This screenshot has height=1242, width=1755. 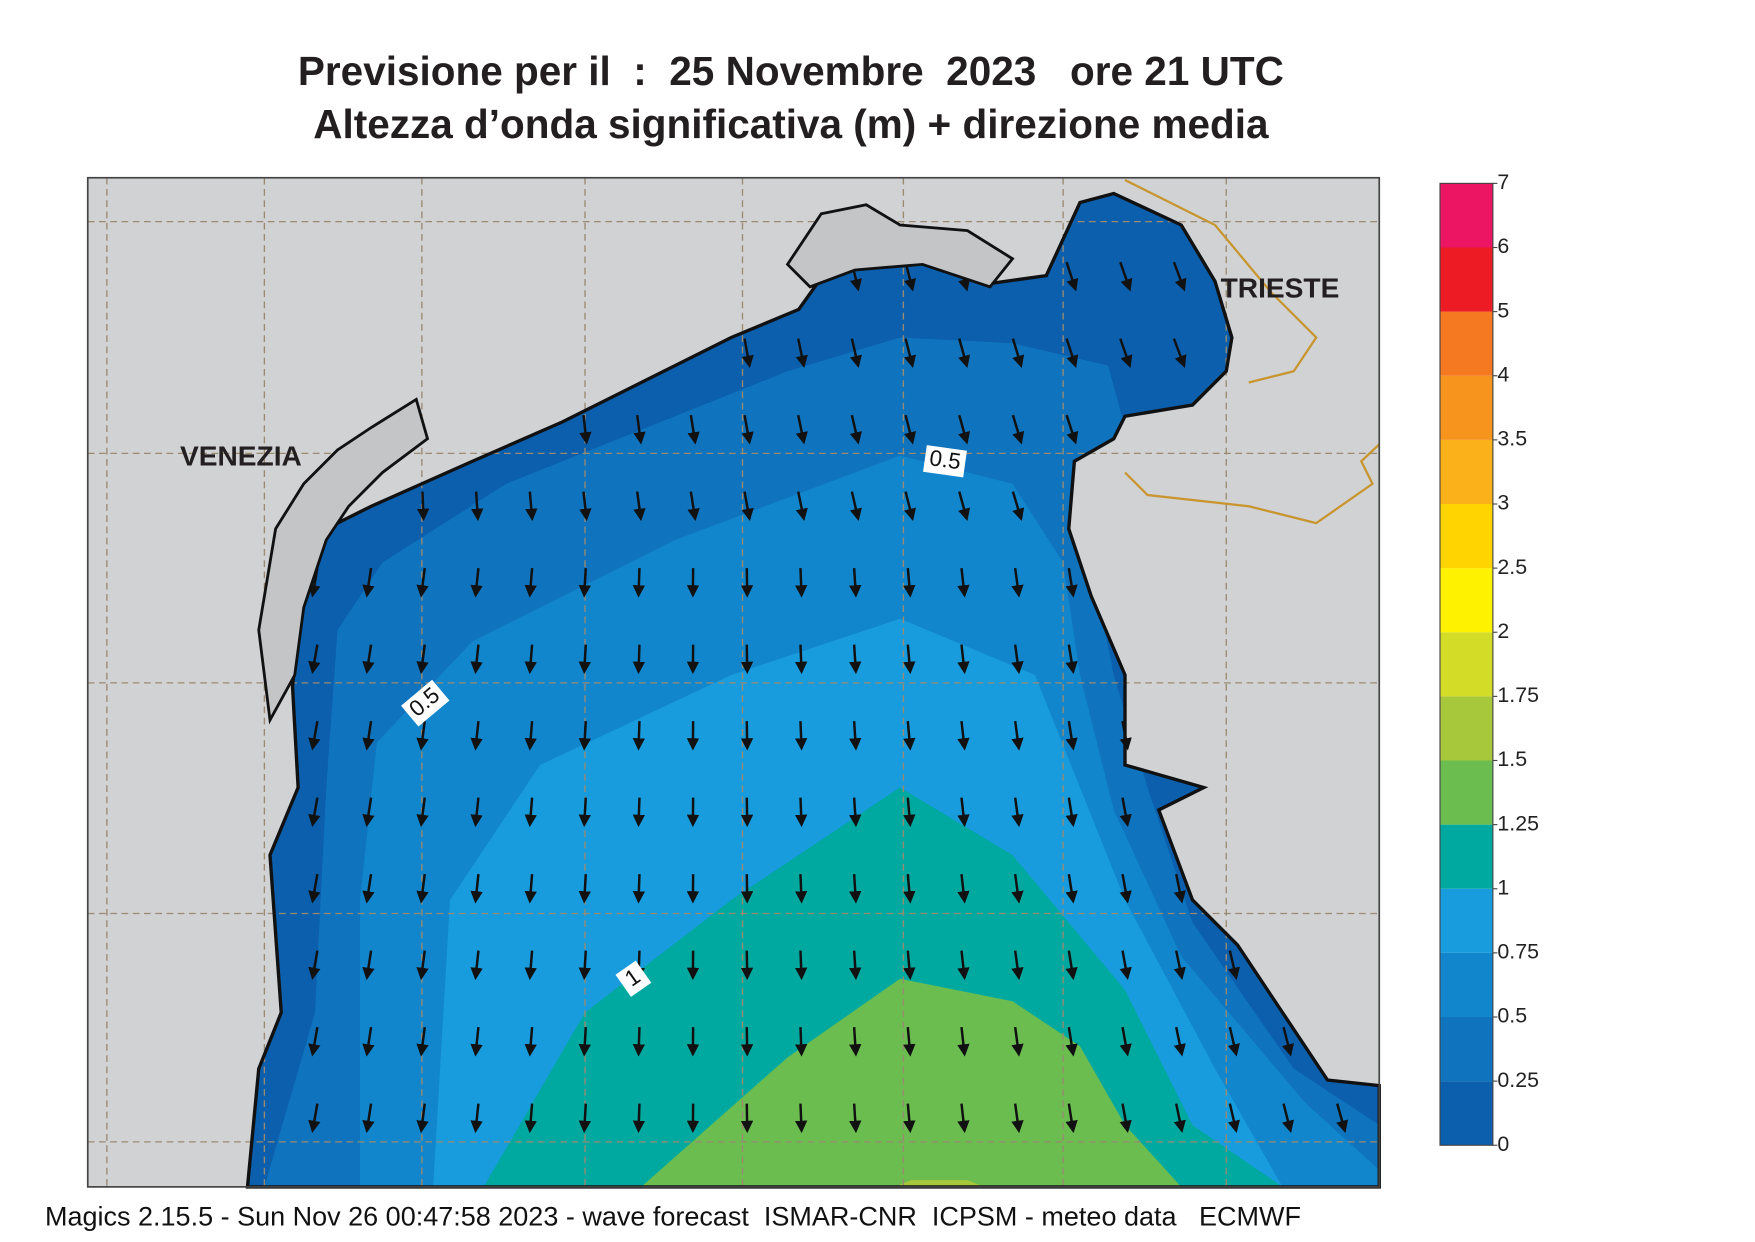 I want to click on colorbar-tick-label: 4, so click(x=1503, y=374).